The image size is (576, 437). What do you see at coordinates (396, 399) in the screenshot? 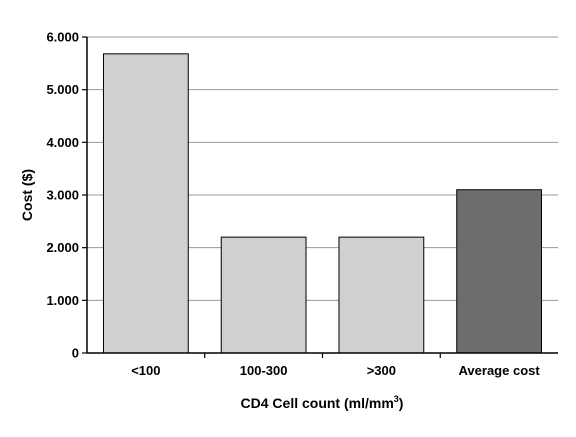
I see `x-axis-title-superscript: 3` at bounding box center [396, 399].